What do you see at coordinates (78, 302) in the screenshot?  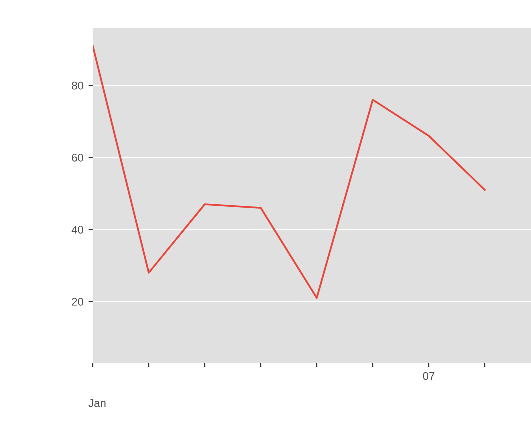 I see `y-tick-label: 20` at bounding box center [78, 302].